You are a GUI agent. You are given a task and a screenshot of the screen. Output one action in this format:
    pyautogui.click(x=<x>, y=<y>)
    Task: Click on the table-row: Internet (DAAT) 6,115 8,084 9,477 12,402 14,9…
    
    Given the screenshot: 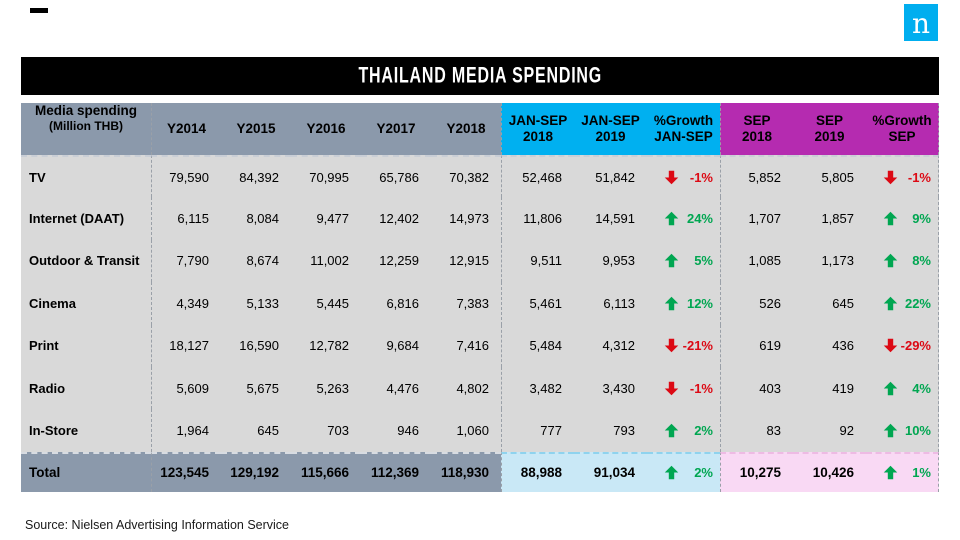 What is the action you would take?
    pyautogui.click(x=480, y=218)
    